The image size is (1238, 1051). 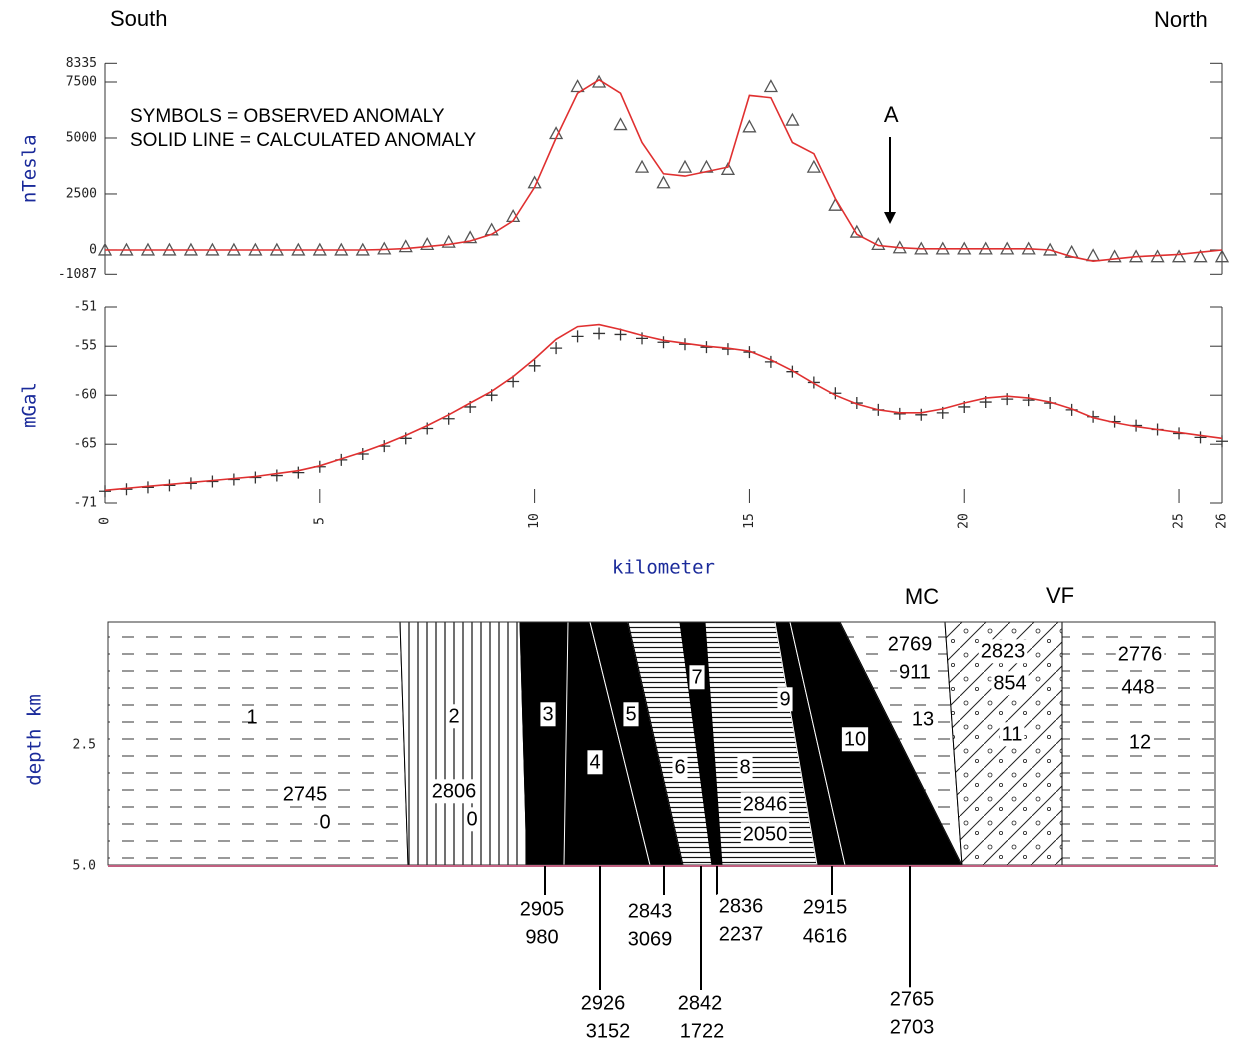 I want to click on body-susceptibility: 911, so click(x=915, y=672).